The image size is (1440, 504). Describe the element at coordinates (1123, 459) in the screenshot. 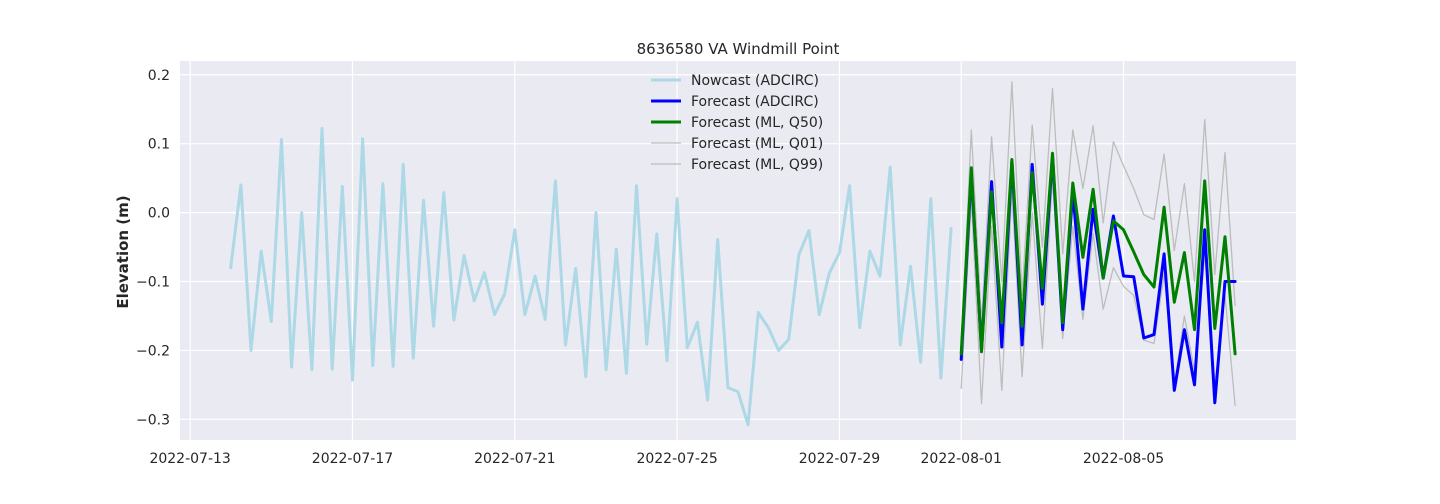

I see `x-tick-label: 2022-08-05` at that location.